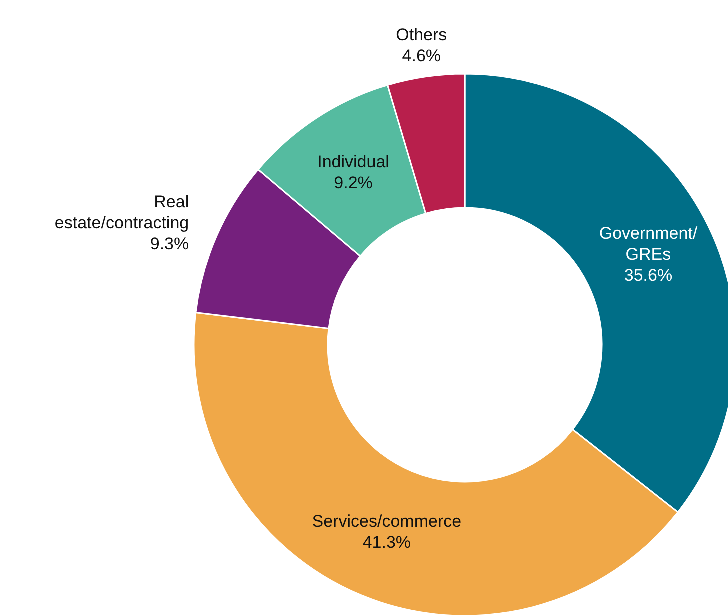 The image size is (728, 616). Describe the element at coordinates (170, 244) in the screenshot. I see `data-label: 9.3%` at that location.